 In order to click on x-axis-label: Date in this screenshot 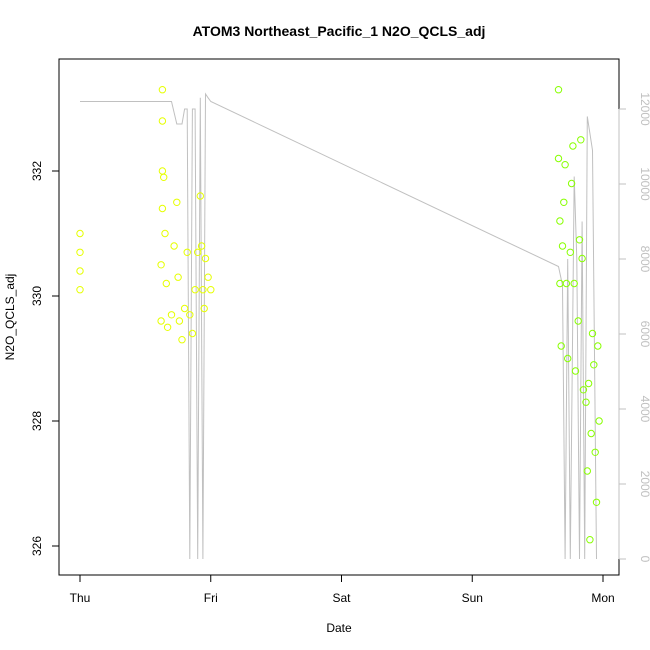, I will do `click(339, 628)`.